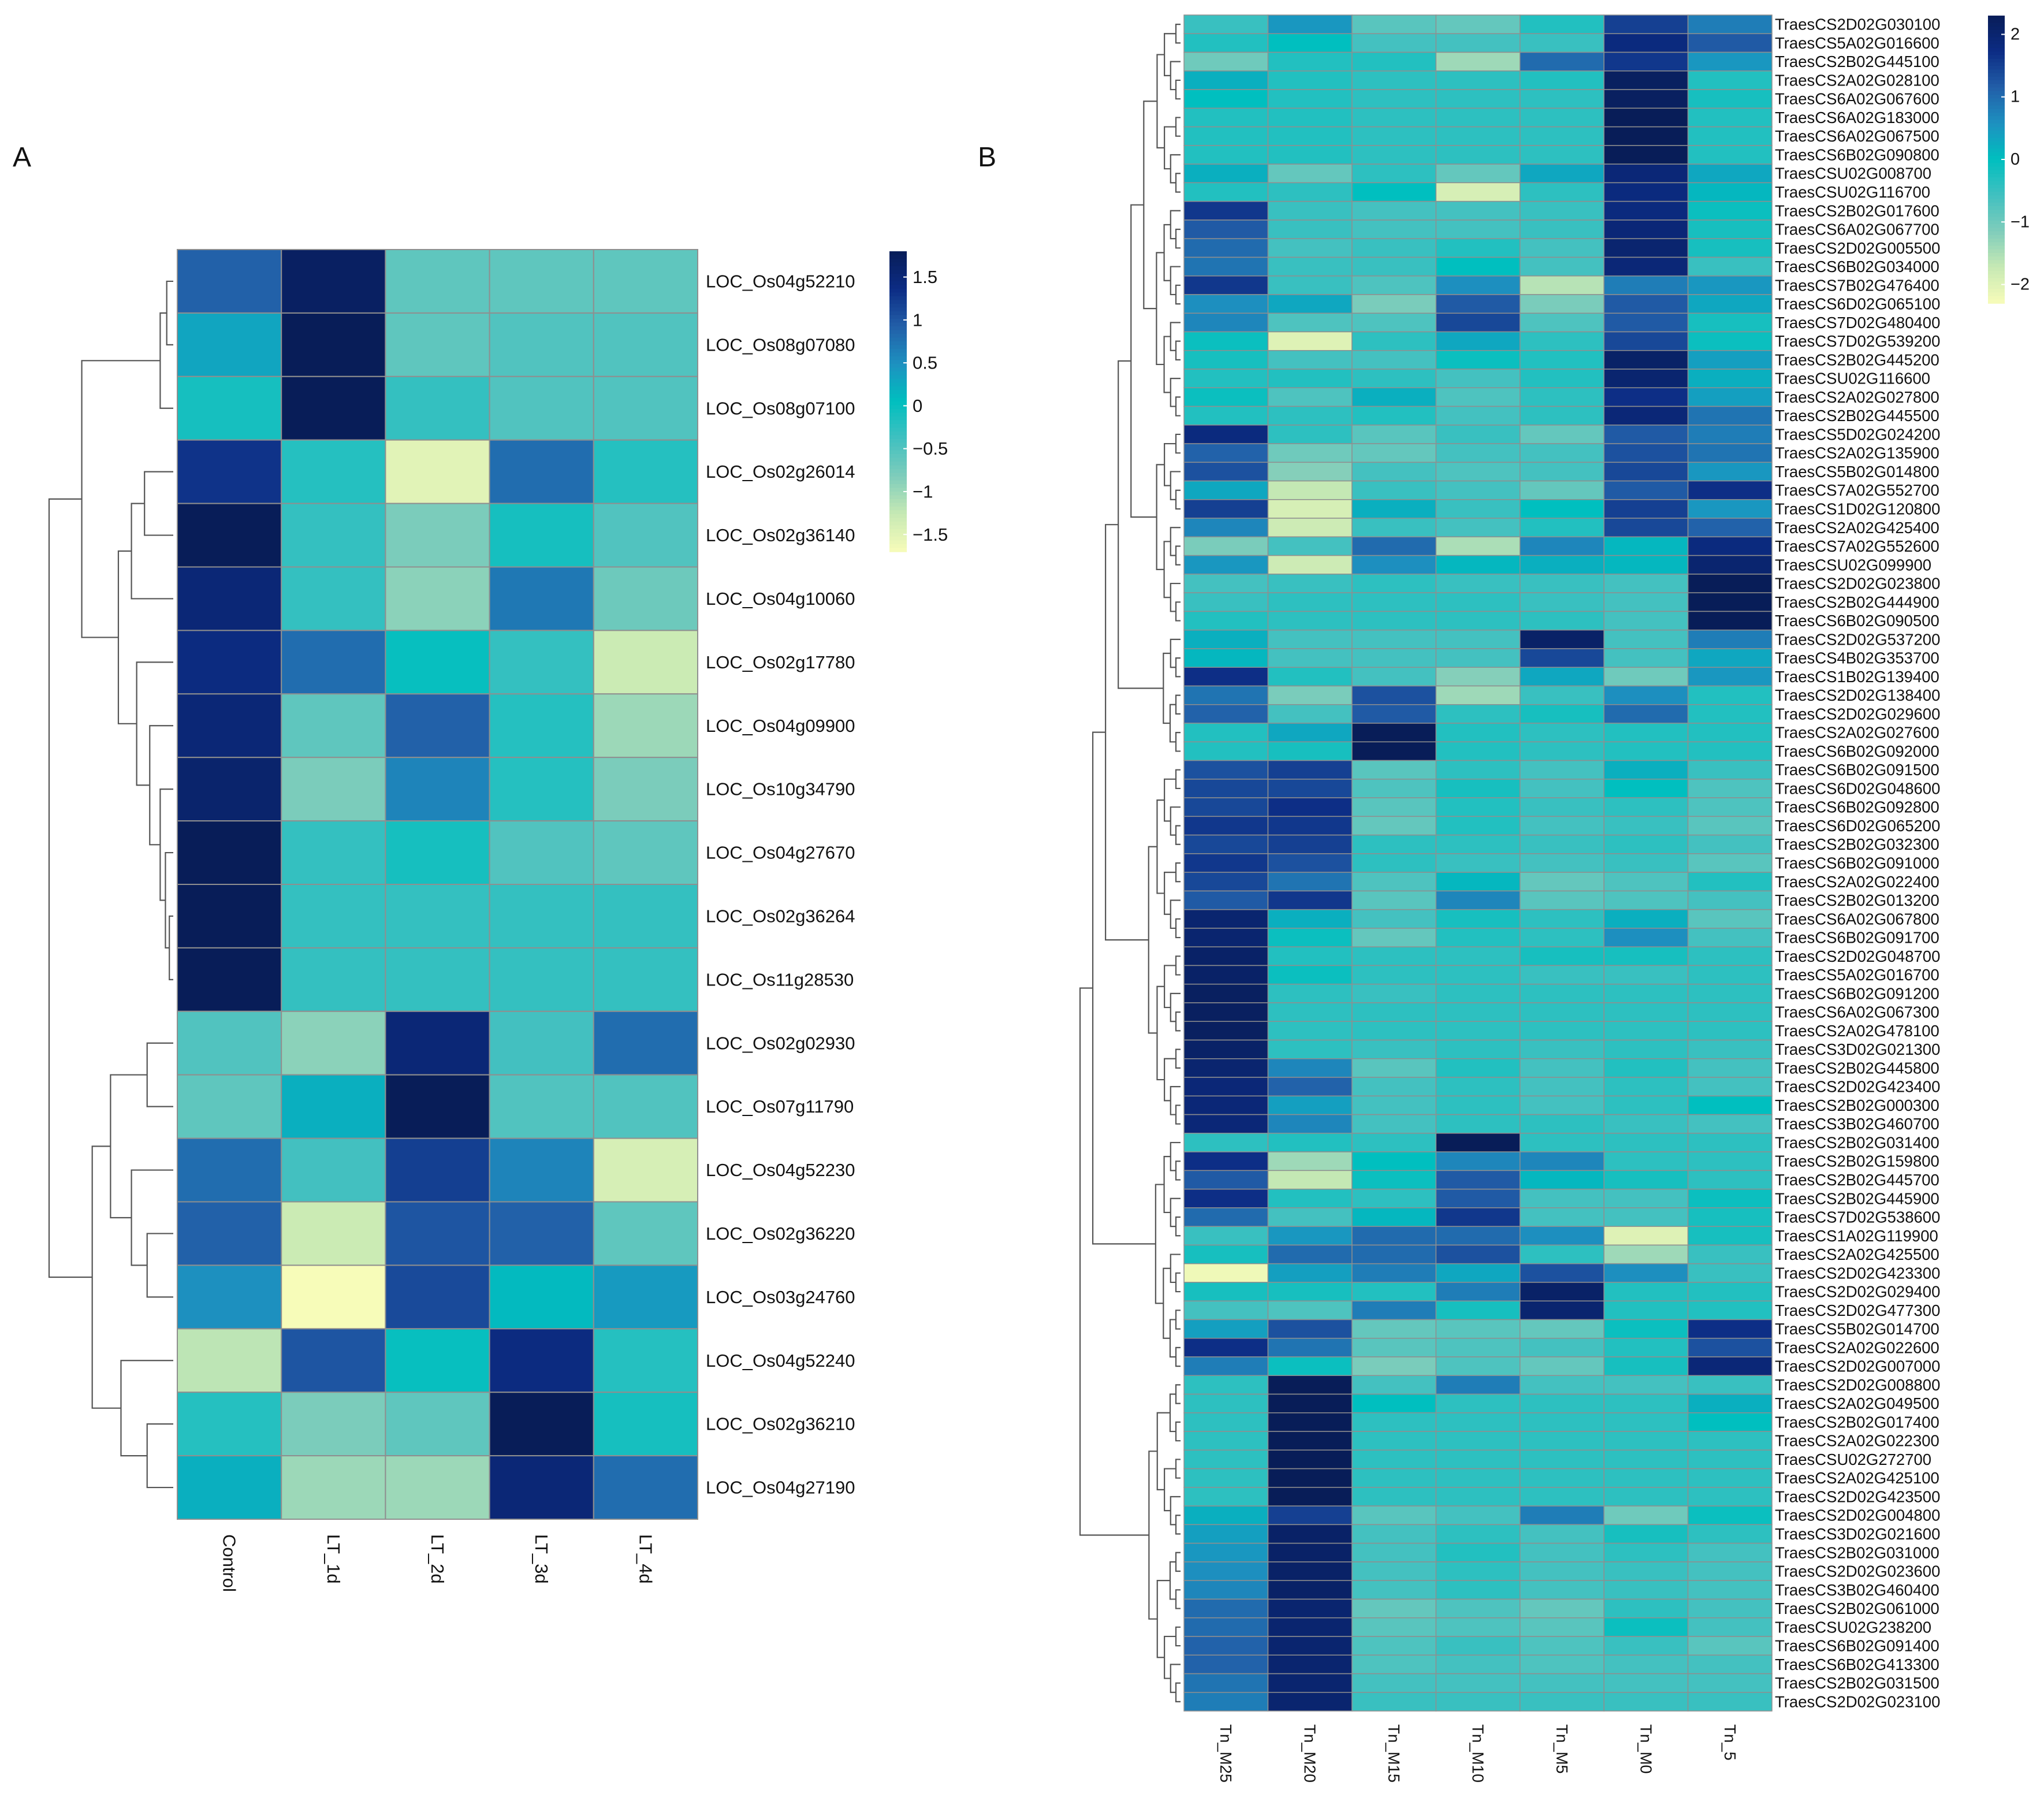  What do you see at coordinates (1857, 621) in the screenshot?
I see `row-label: TraesCS6B02G090500` at bounding box center [1857, 621].